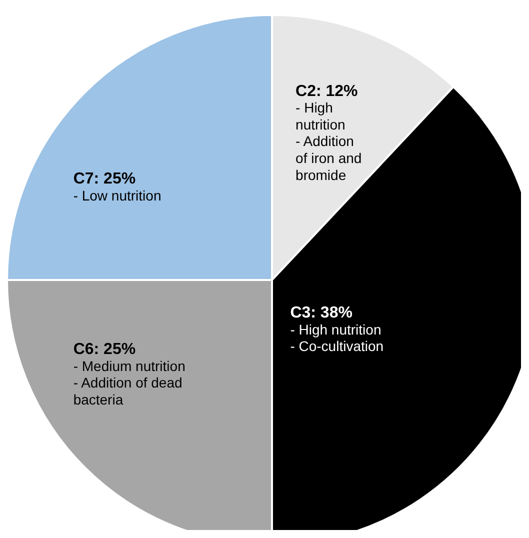 The image size is (529, 538). What do you see at coordinates (327, 91) in the screenshot?
I see `slice-label: C2: 12%` at bounding box center [327, 91].